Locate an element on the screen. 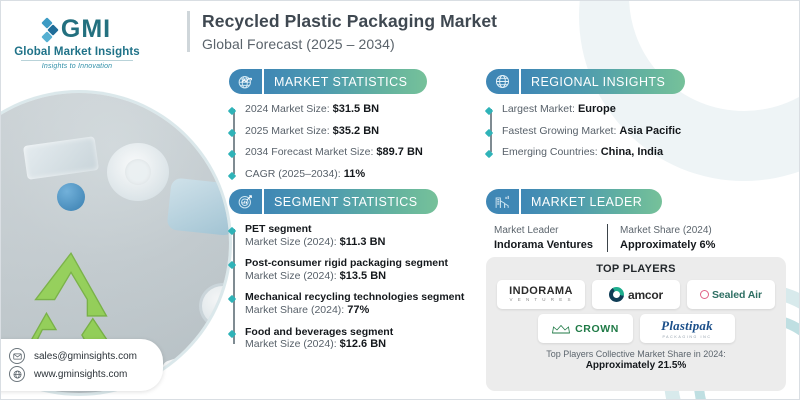 The height and width of the screenshot is (400, 800). contact-website-row: www.gminsights.com is located at coordinates (81, 374).